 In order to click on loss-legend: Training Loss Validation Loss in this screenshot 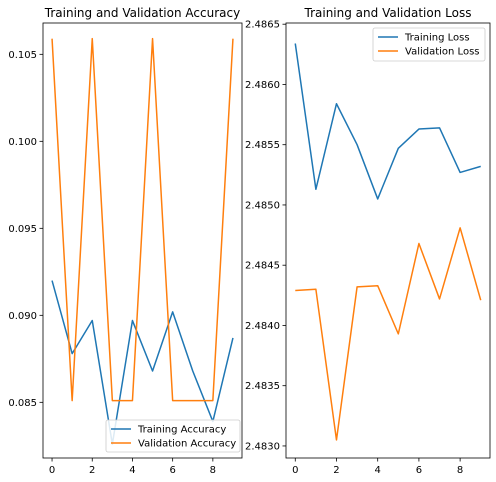, I will do `click(429, 44)`.